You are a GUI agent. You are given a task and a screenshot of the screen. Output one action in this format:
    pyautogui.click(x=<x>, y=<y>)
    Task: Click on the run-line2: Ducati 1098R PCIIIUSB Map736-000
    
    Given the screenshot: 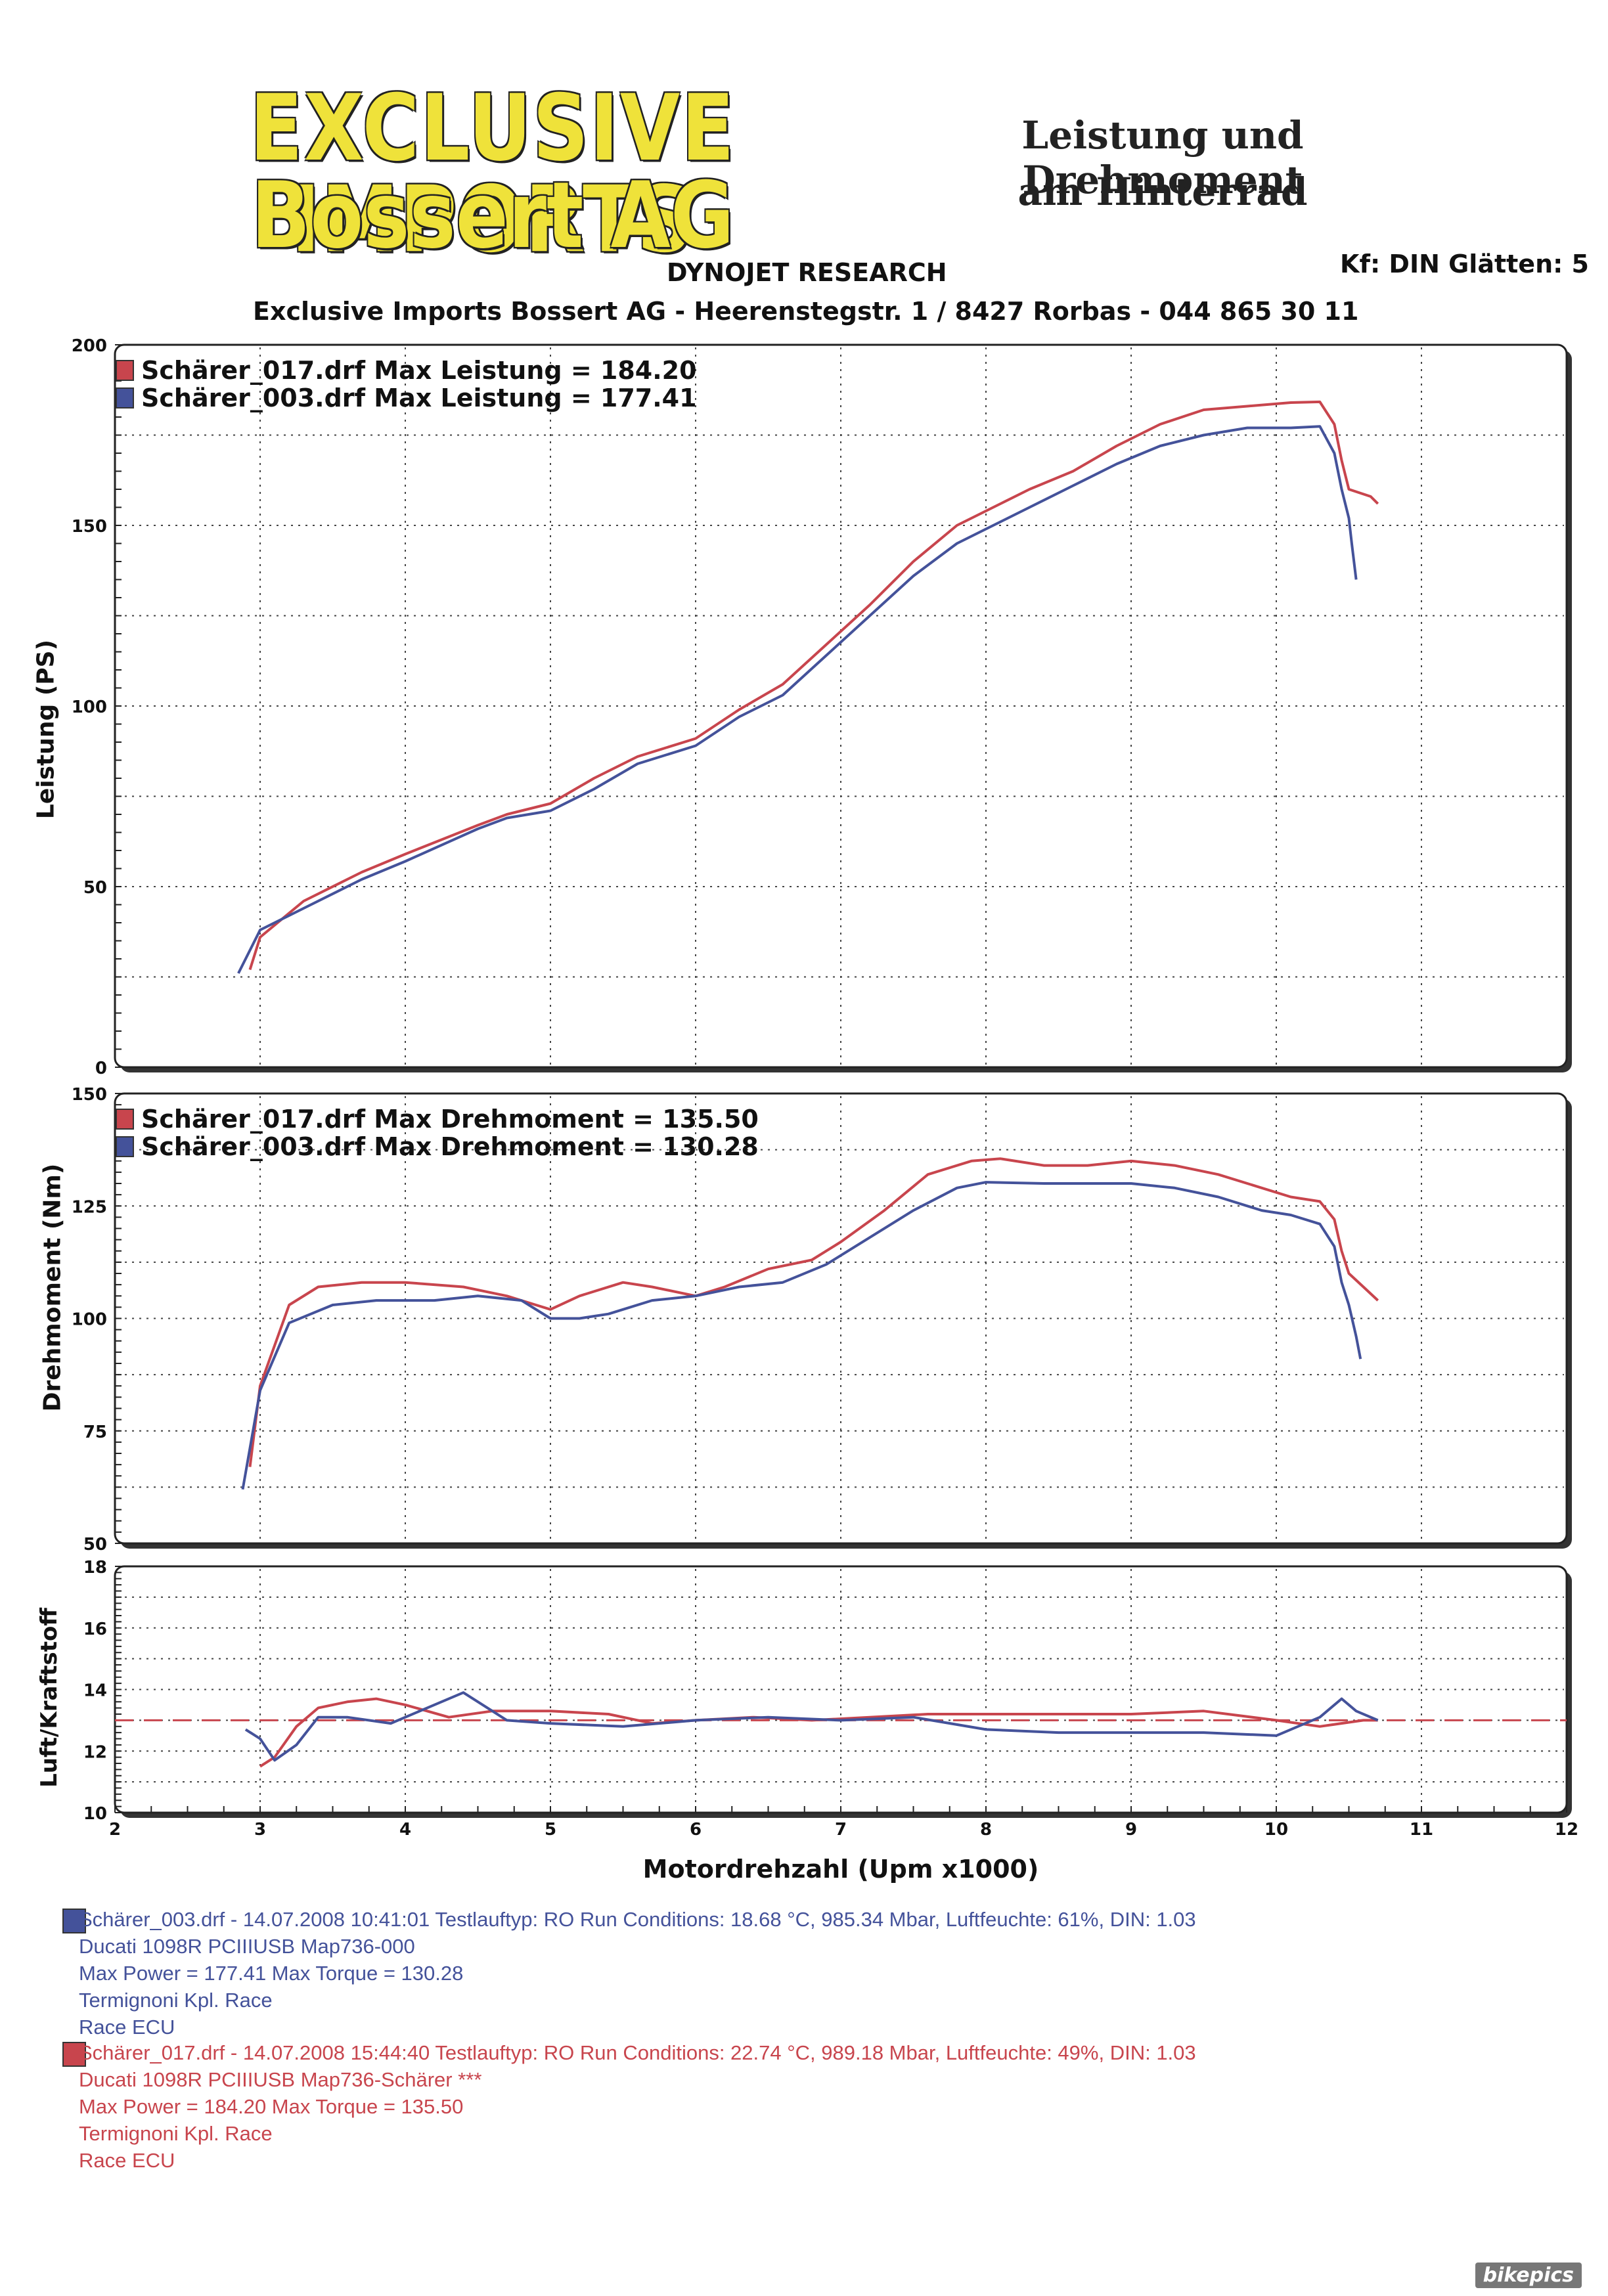 What is the action you would take?
    pyautogui.click(x=247, y=1946)
    